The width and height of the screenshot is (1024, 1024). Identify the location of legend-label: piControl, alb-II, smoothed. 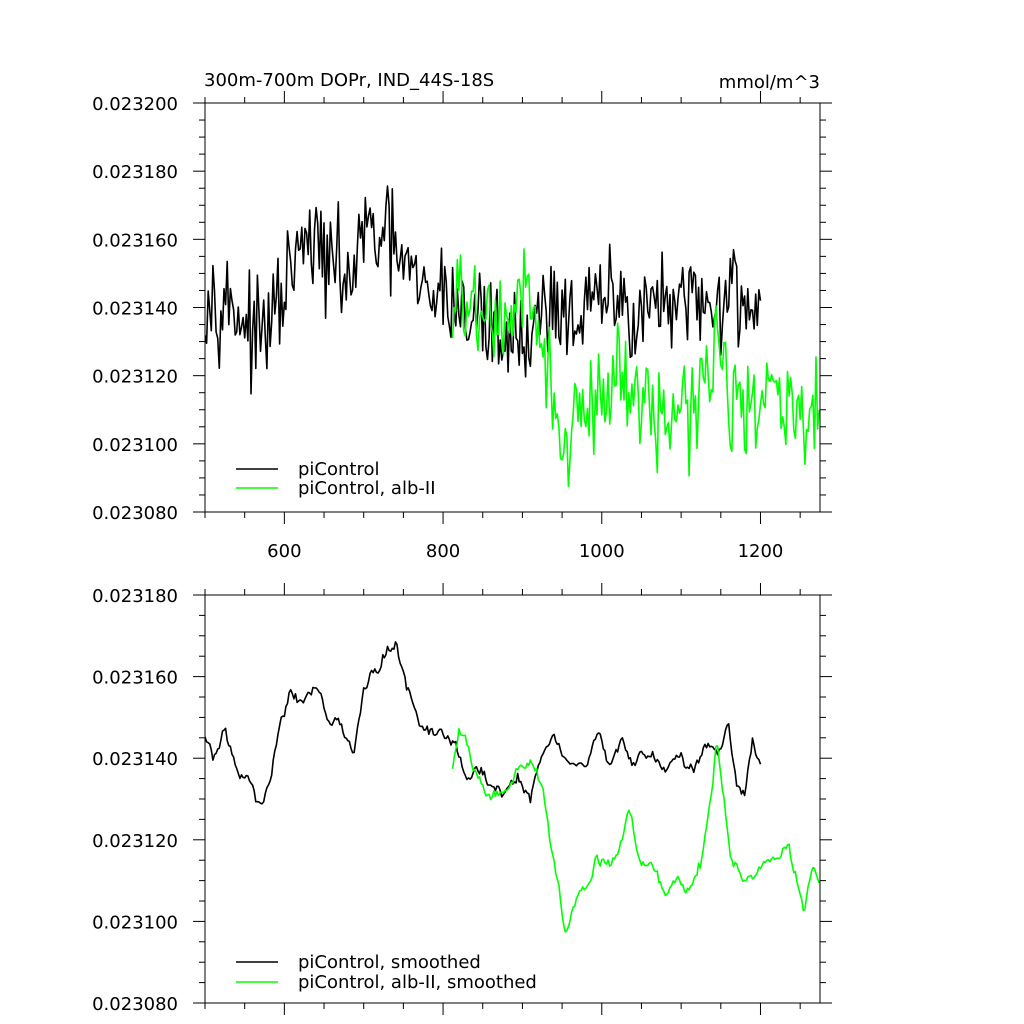
(417, 982).